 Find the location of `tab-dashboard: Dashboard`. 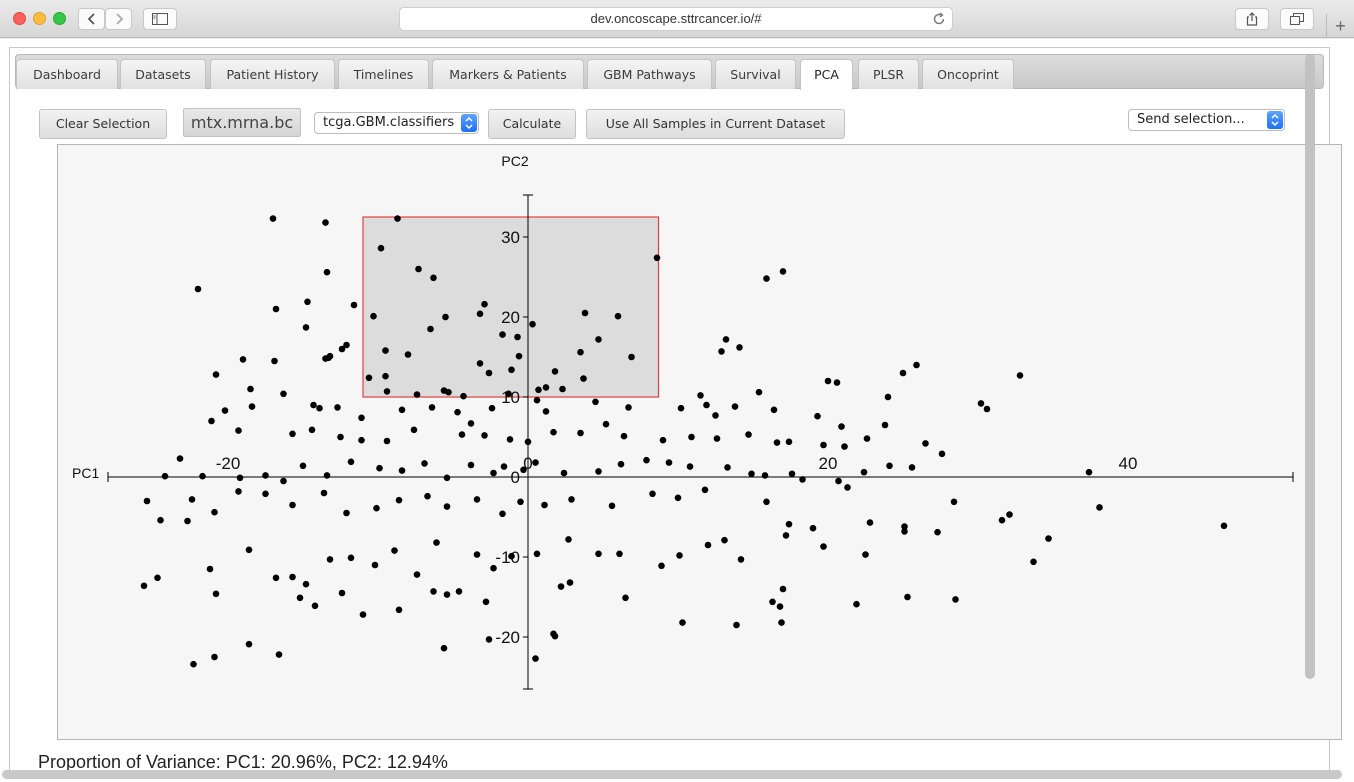

tab-dashboard: Dashboard is located at coordinates (67, 74).